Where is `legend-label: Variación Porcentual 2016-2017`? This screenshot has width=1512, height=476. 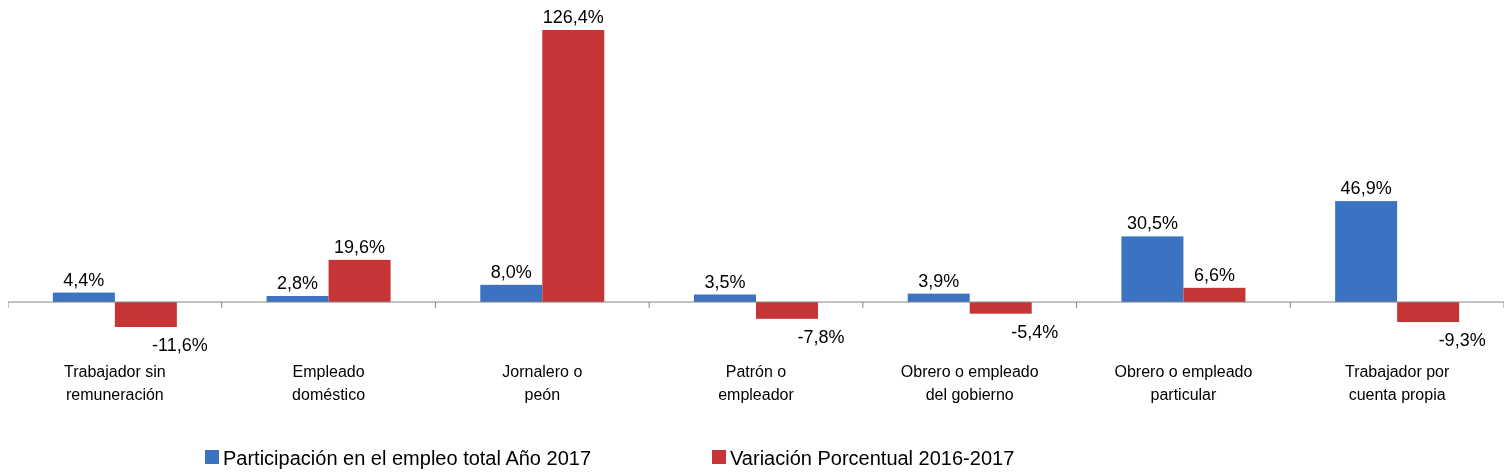
legend-label: Variación Porcentual 2016-2017 is located at coordinates (872, 458).